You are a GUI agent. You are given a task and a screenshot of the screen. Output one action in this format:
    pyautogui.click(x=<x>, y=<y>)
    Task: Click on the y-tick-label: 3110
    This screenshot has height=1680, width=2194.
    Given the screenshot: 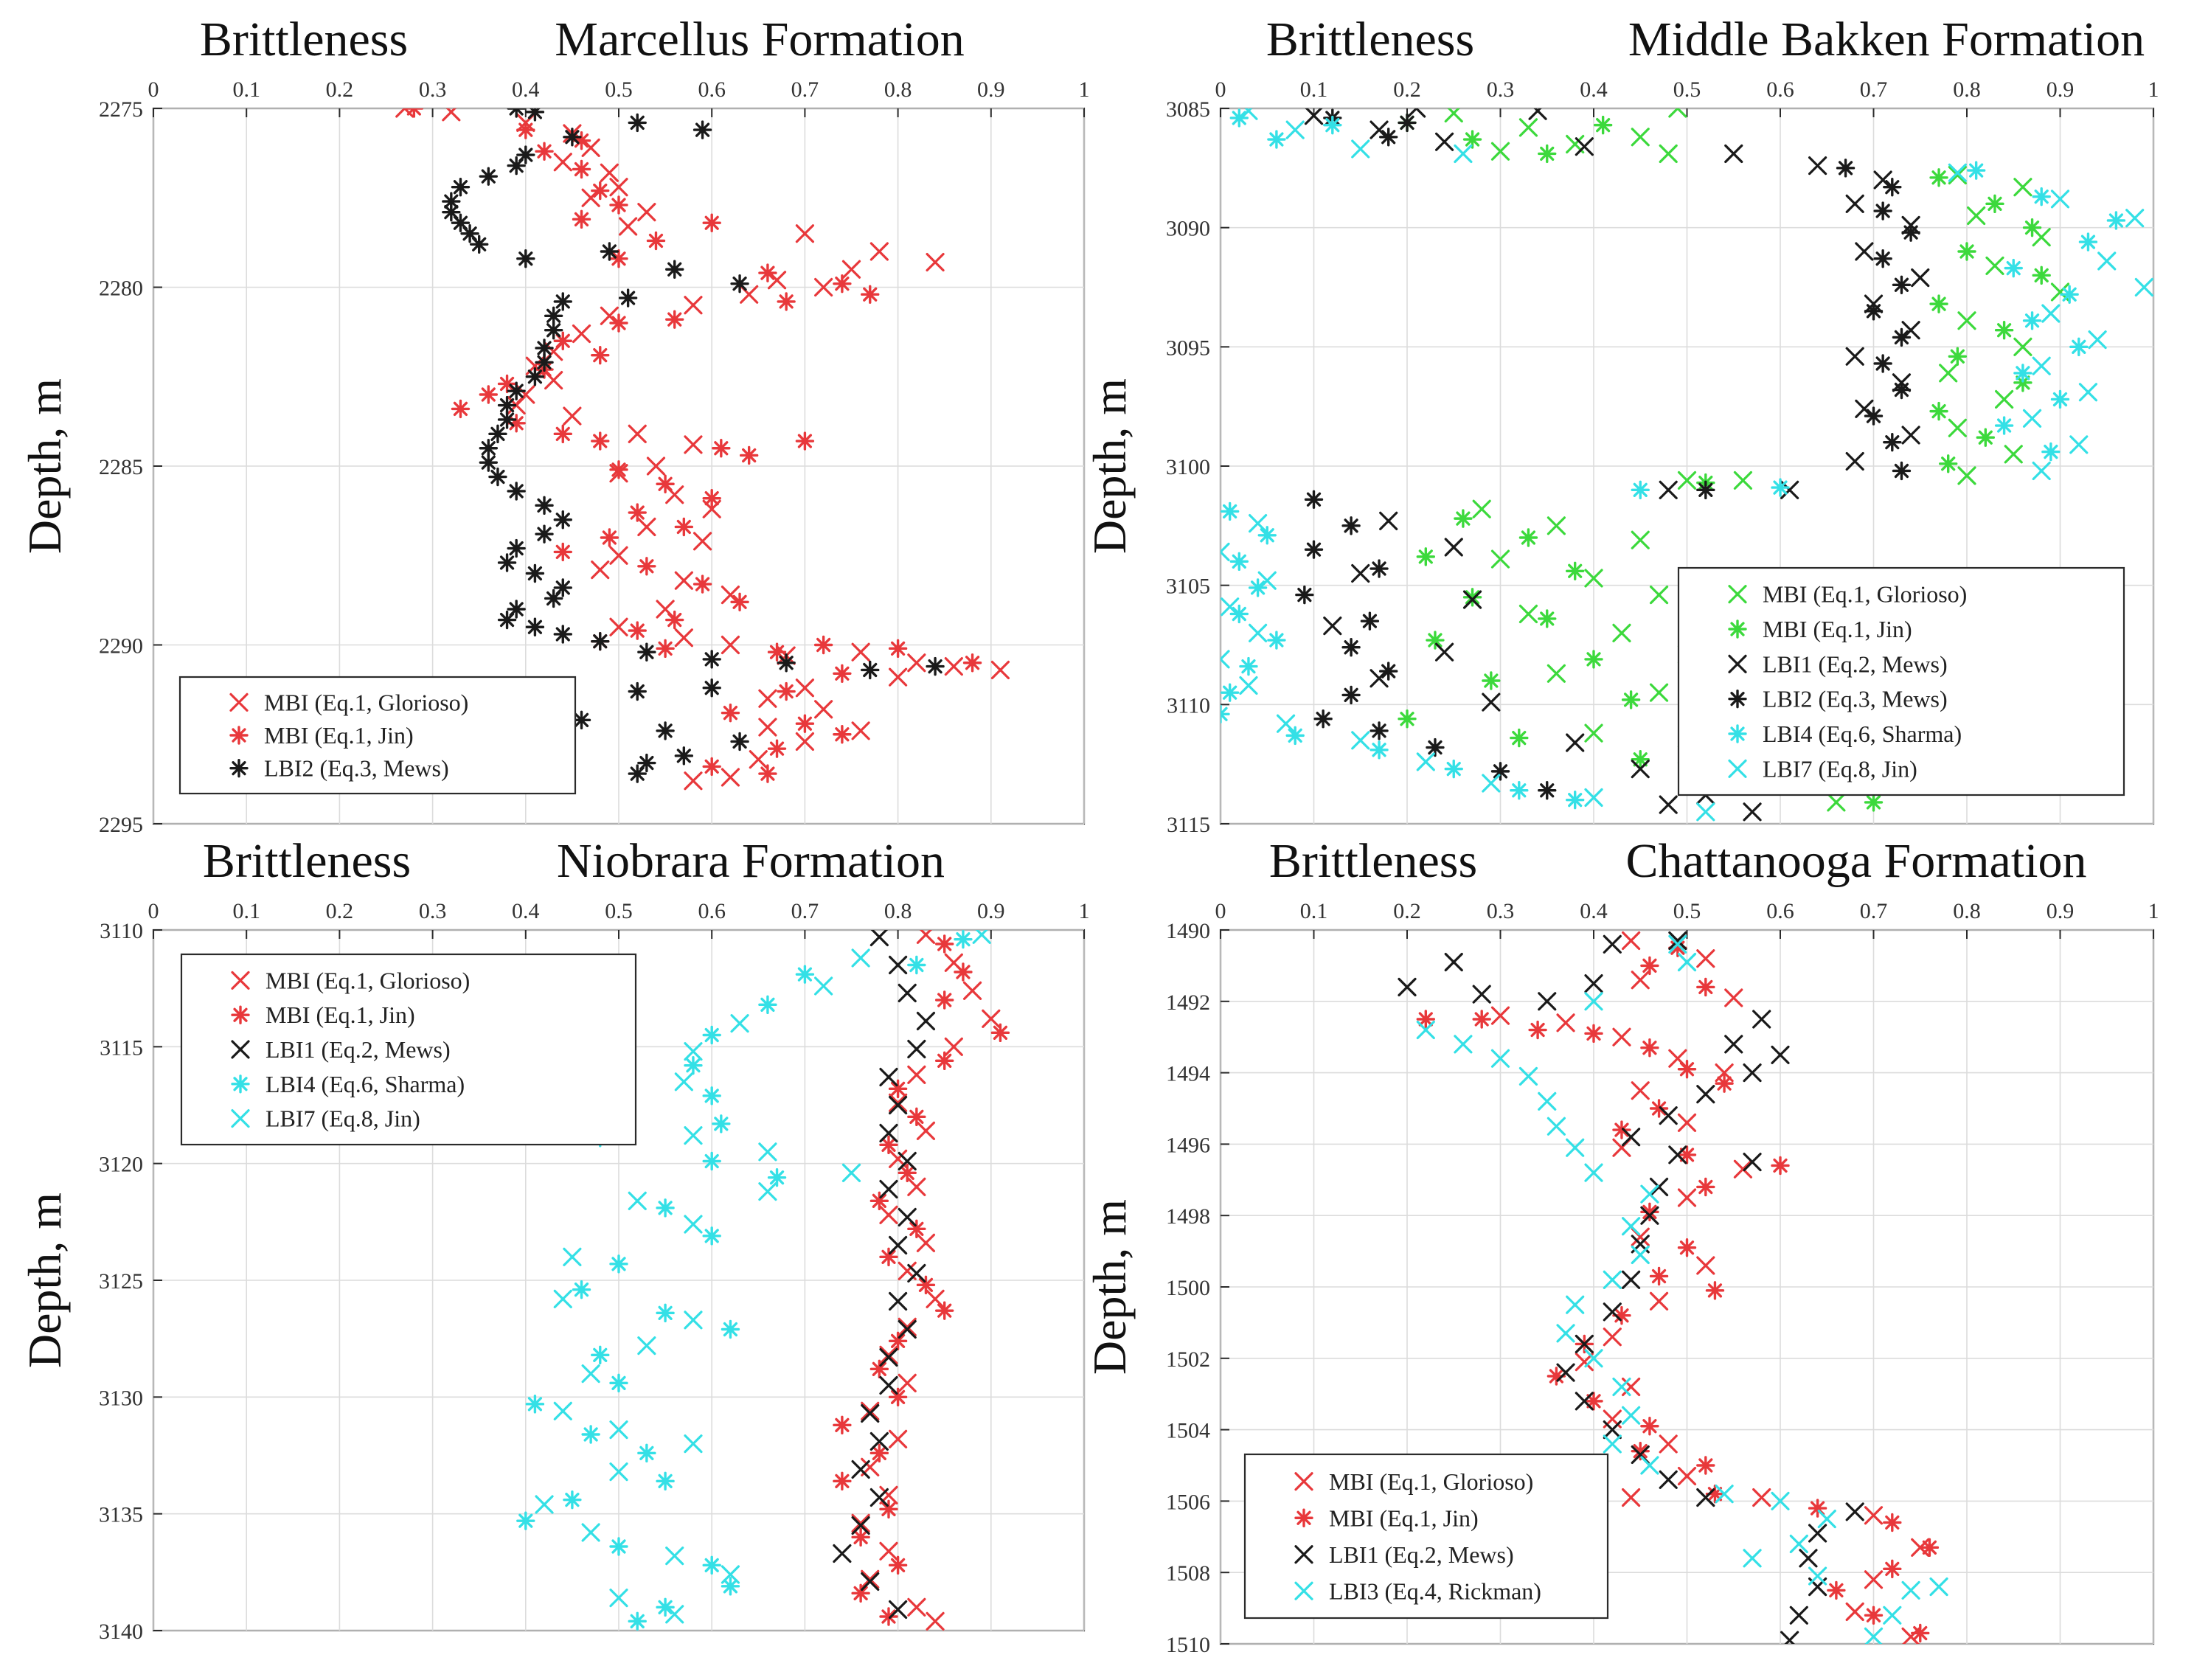 What is the action you would take?
    pyautogui.click(x=1188, y=705)
    